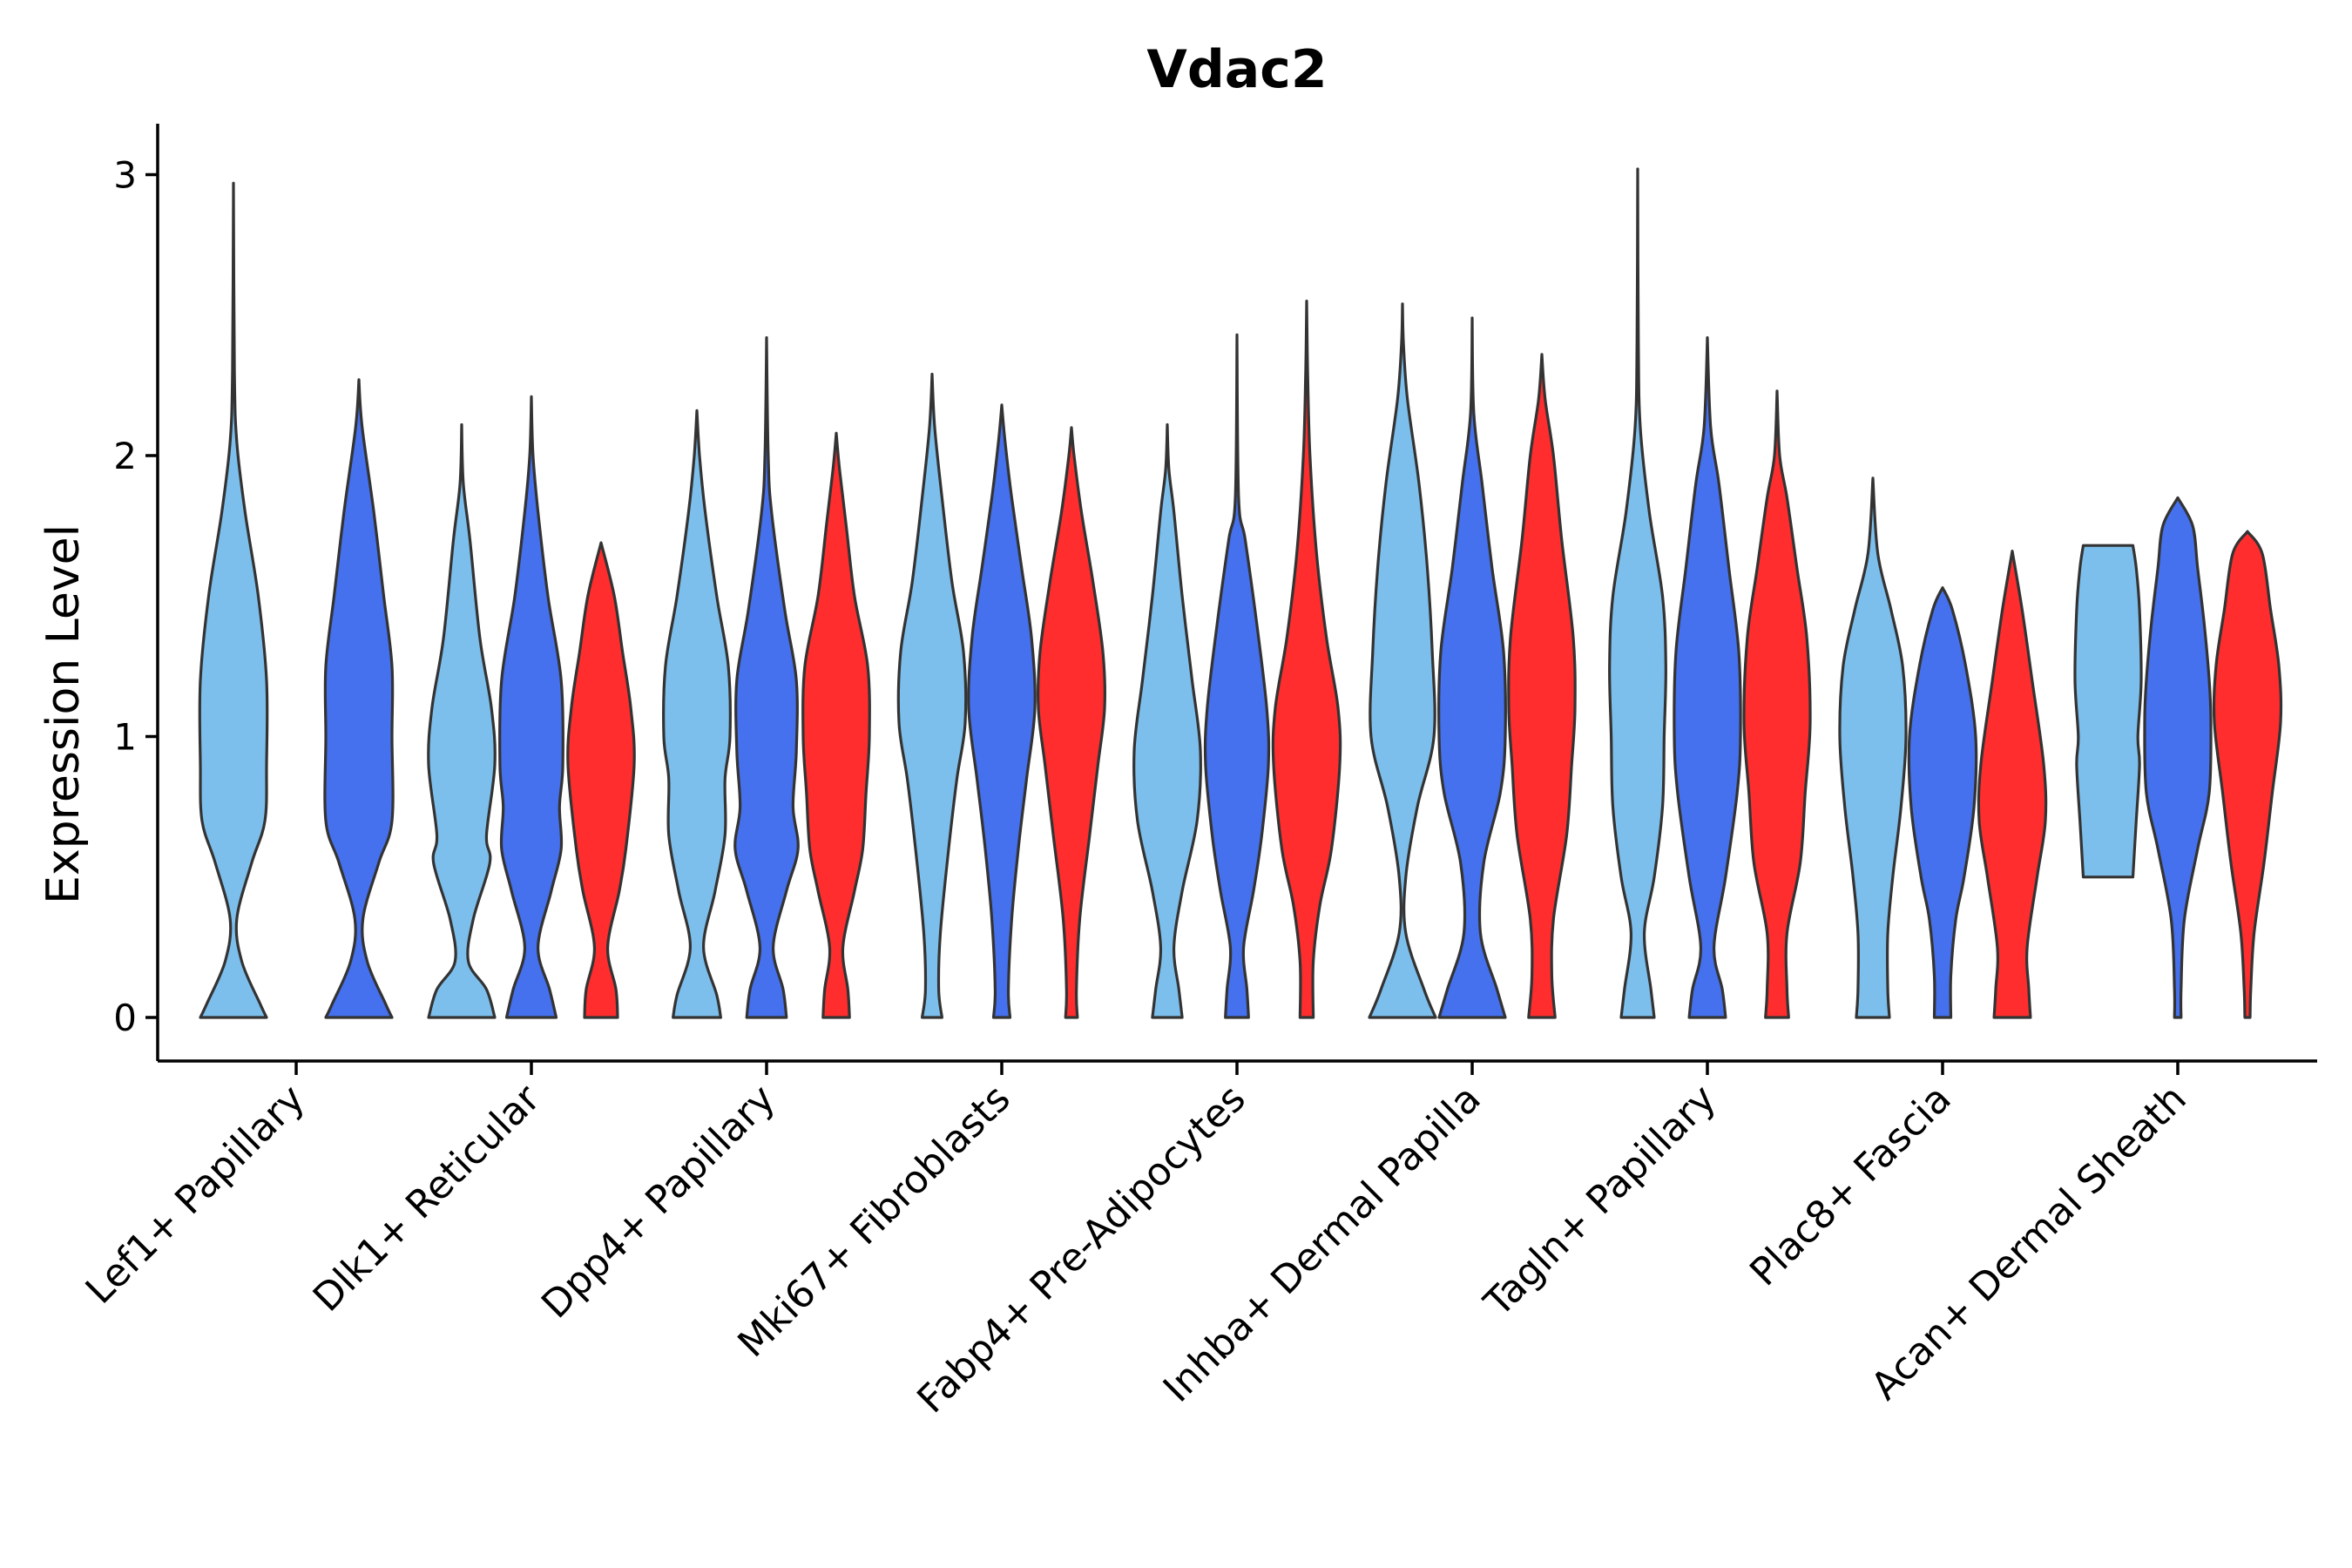 The image size is (2352, 1568). Describe the element at coordinates (125, 456) in the screenshot. I see `y-tick-label: 2` at that location.